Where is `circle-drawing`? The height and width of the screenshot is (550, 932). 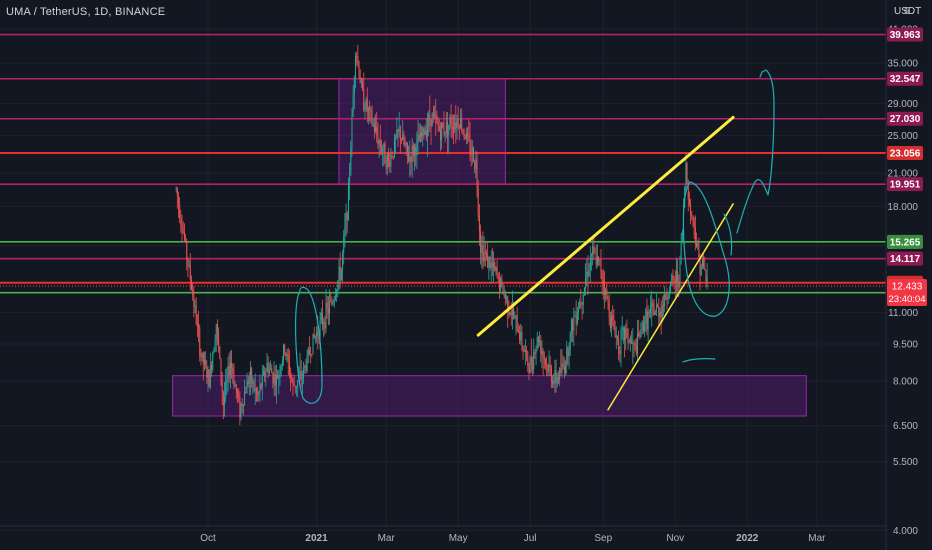 circle-drawing is located at coordinates (309, 345).